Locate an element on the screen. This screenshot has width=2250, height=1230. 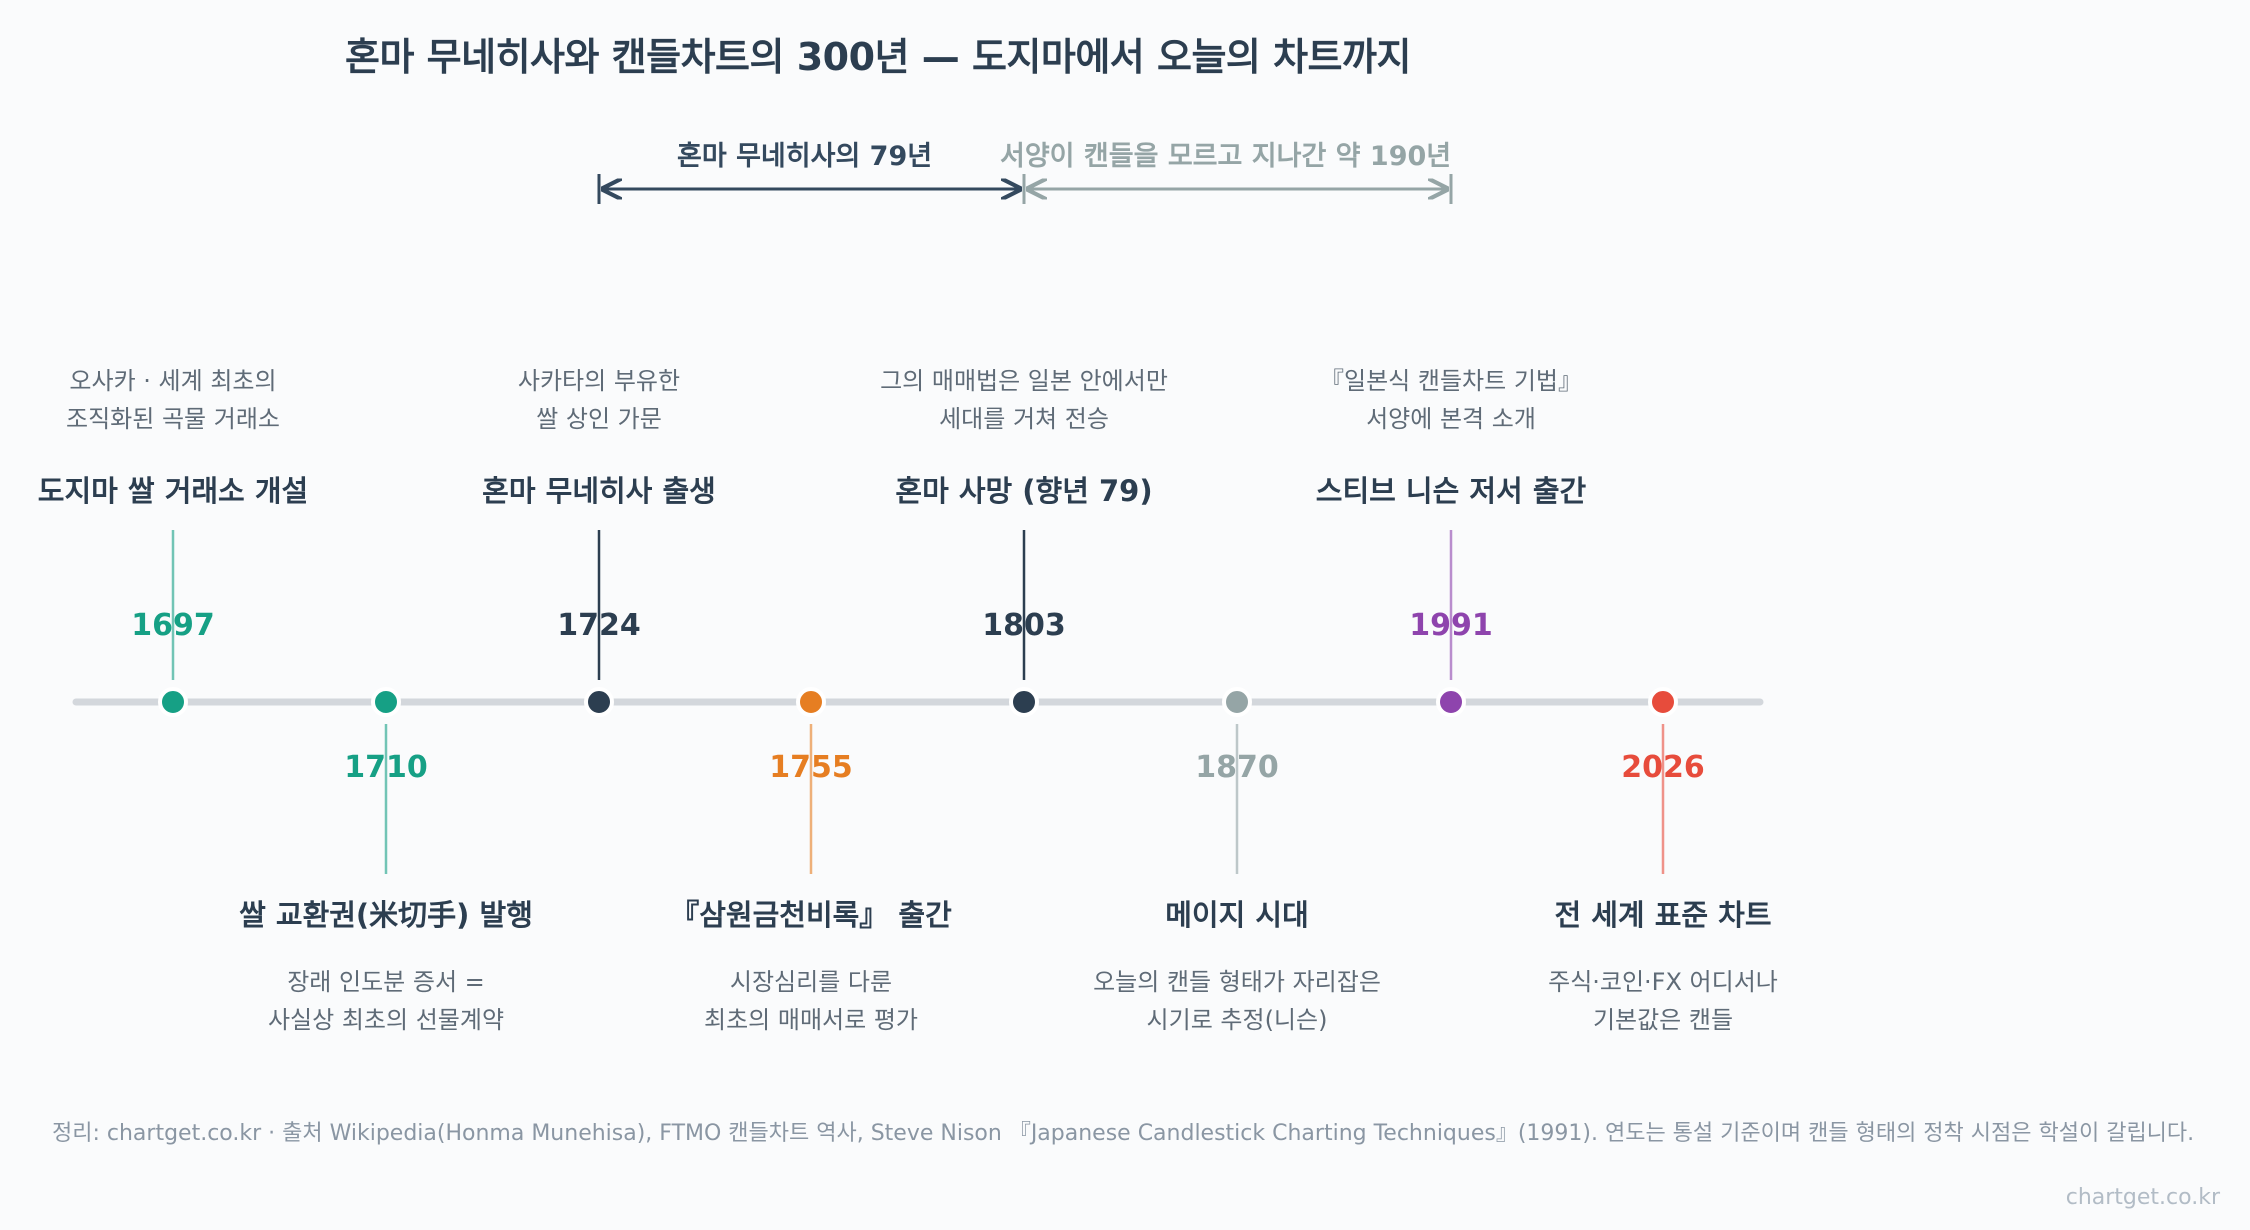
watermark: chartget.co.kr is located at coordinates (2142, 1197).